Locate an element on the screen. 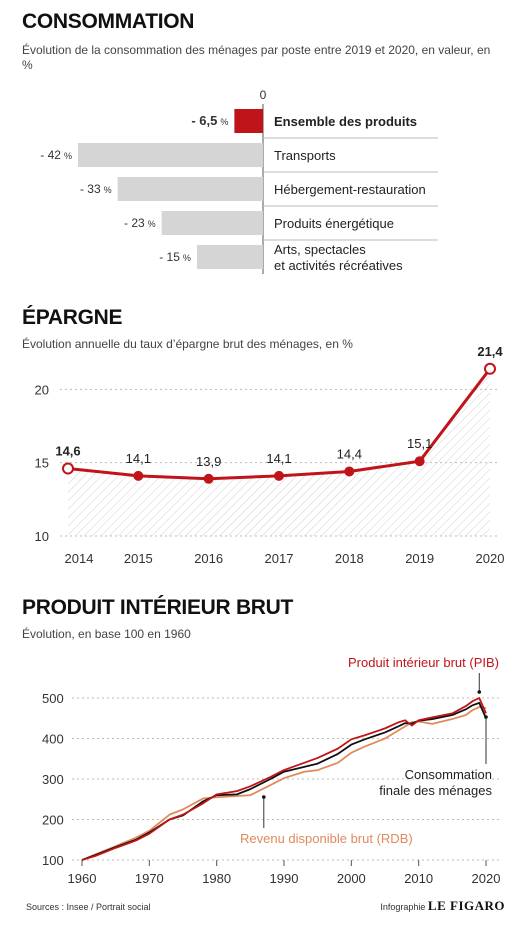 This screenshot has height=926, width=527. infographie-label: Infographie is located at coordinates (403, 907).